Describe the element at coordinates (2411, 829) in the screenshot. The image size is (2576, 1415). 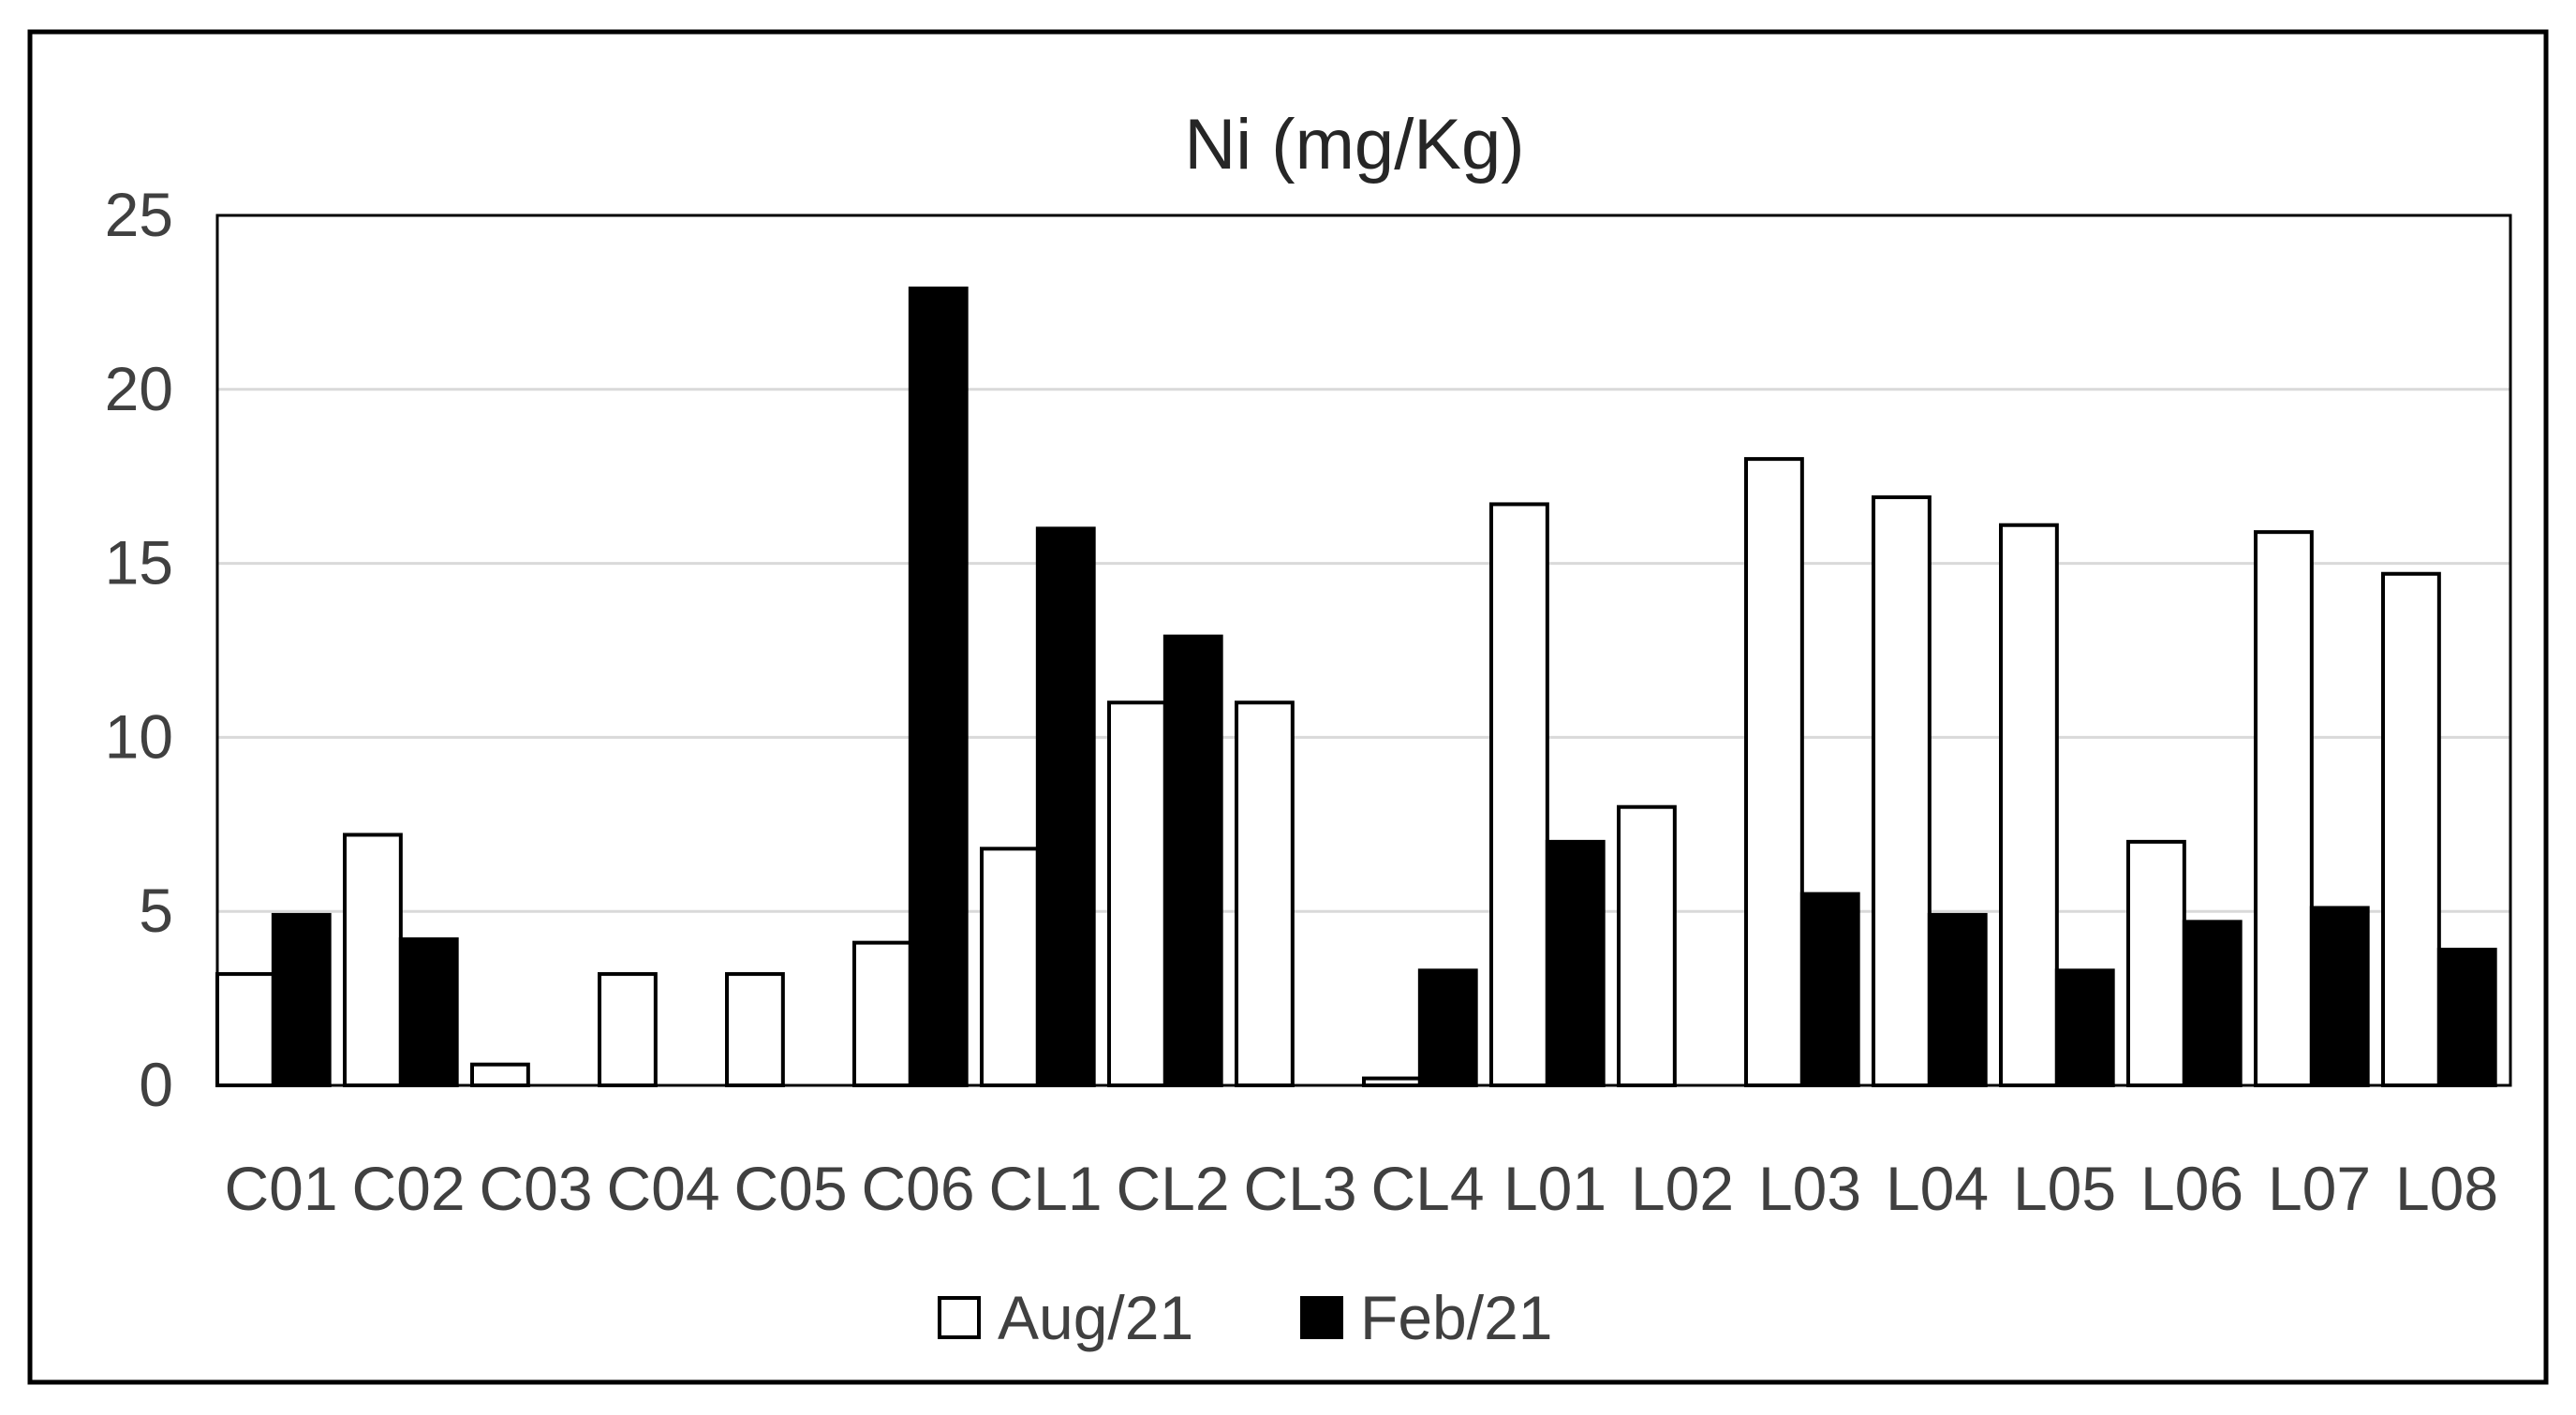
I see `bar-aug-21-l08` at that location.